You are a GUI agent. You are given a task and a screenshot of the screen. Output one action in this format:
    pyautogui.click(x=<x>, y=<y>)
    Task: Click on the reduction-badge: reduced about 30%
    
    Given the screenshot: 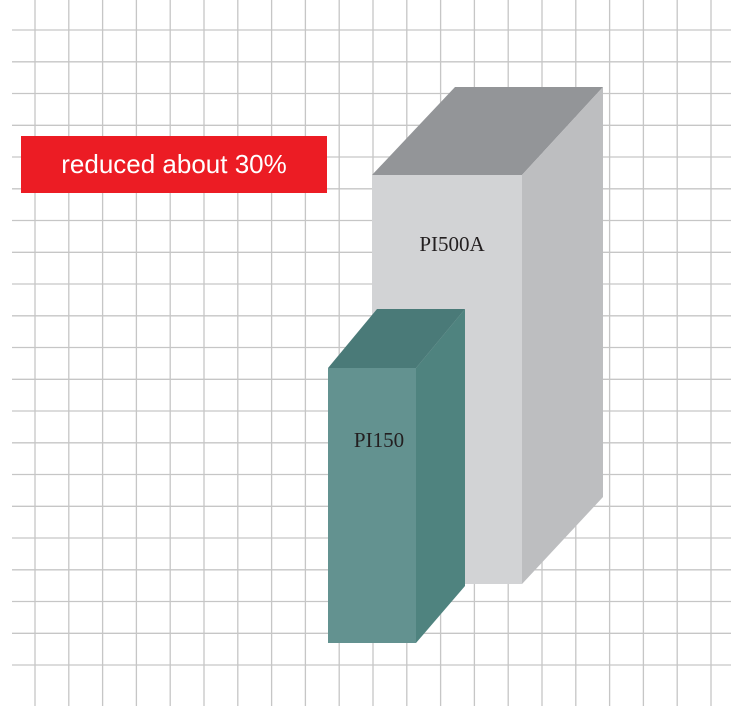 What is the action you would take?
    pyautogui.click(x=174, y=164)
    